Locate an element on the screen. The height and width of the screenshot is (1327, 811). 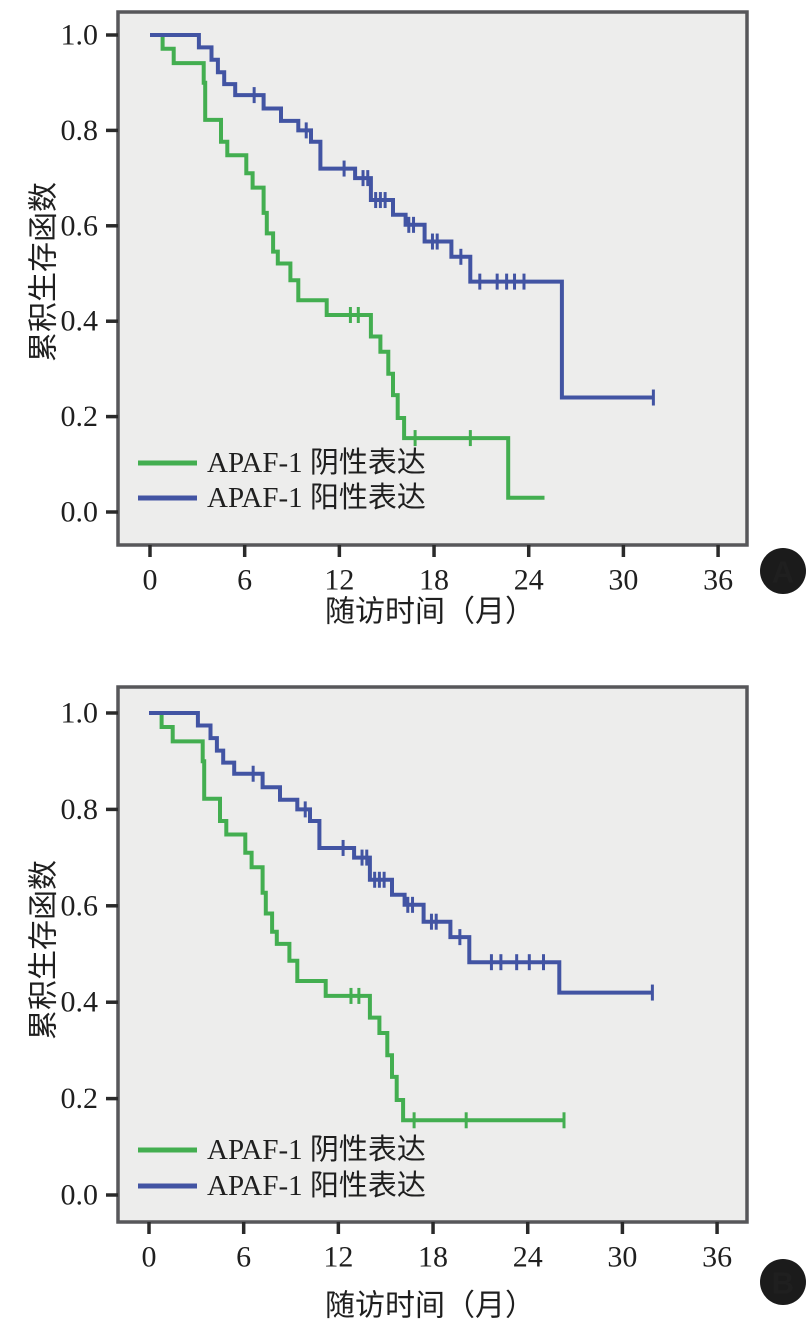
panel-badge-letter: A is located at coordinates (783, 572).